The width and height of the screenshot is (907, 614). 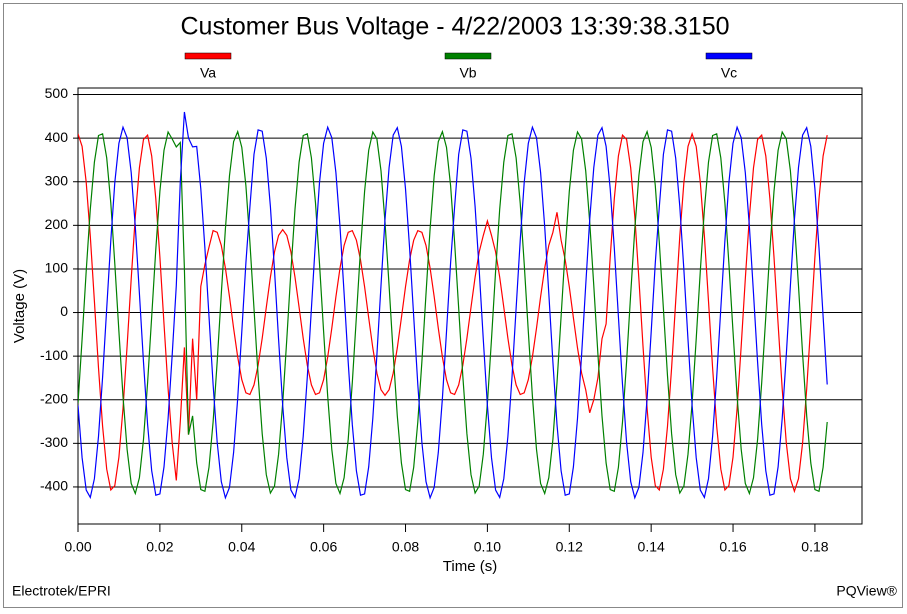 What do you see at coordinates (208, 73) in the screenshot?
I see `legend-label: Va` at bounding box center [208, 73].